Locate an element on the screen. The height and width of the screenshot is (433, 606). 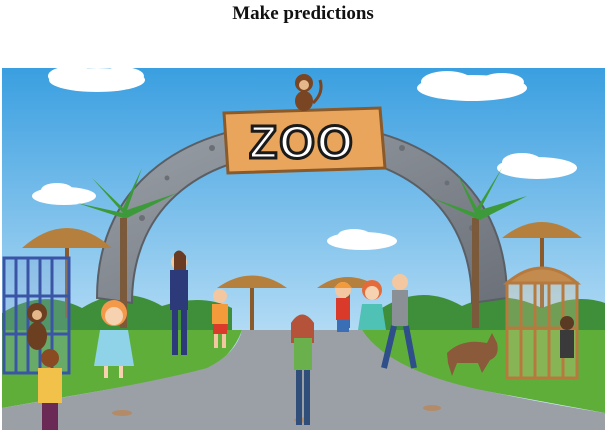
man-walking-dog is located at coordinates (399, 321).